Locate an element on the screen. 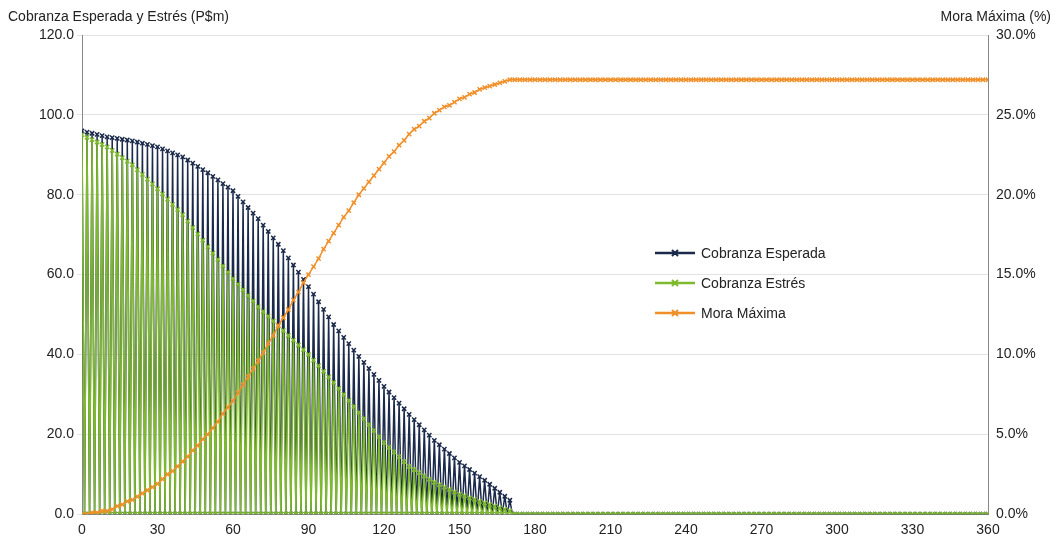 The image size is (1063, 546). x-tick-label: 270 is located at coordinates (761, 529).